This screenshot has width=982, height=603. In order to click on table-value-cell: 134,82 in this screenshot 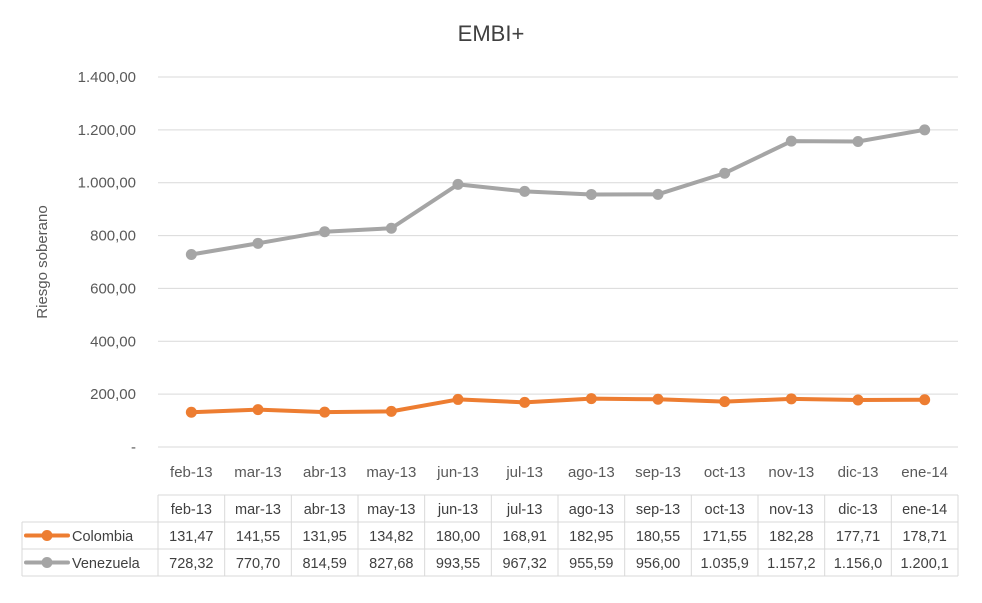, I will do `click(391, 537)`.